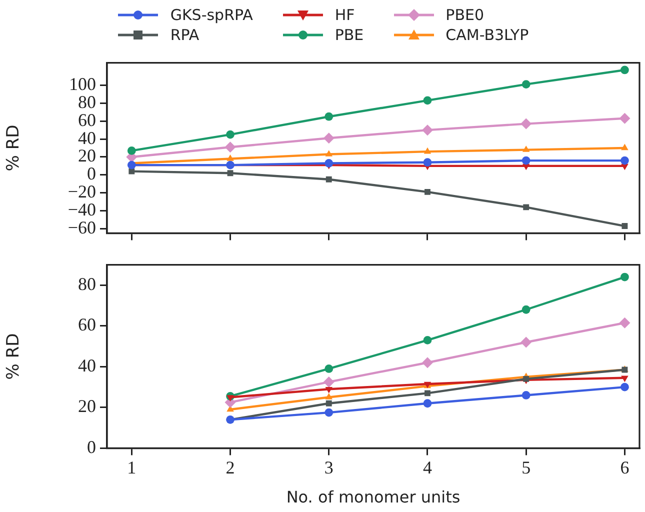 The image size is (645, 512). Describe the element at coordinates (487, 35) in the screenshot. I see `legend-label: CAM-B3LYP` at that location.